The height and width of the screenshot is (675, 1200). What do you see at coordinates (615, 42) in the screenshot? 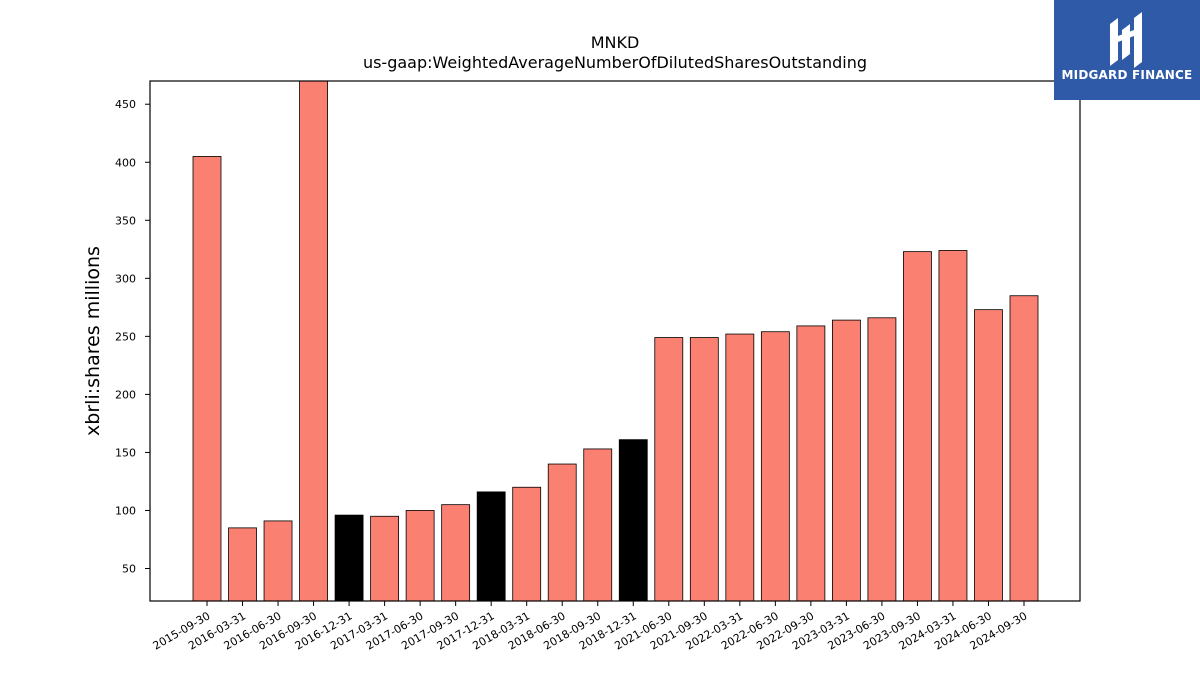
I see `chart-title: MNKD` at bounding box center [615, 42].